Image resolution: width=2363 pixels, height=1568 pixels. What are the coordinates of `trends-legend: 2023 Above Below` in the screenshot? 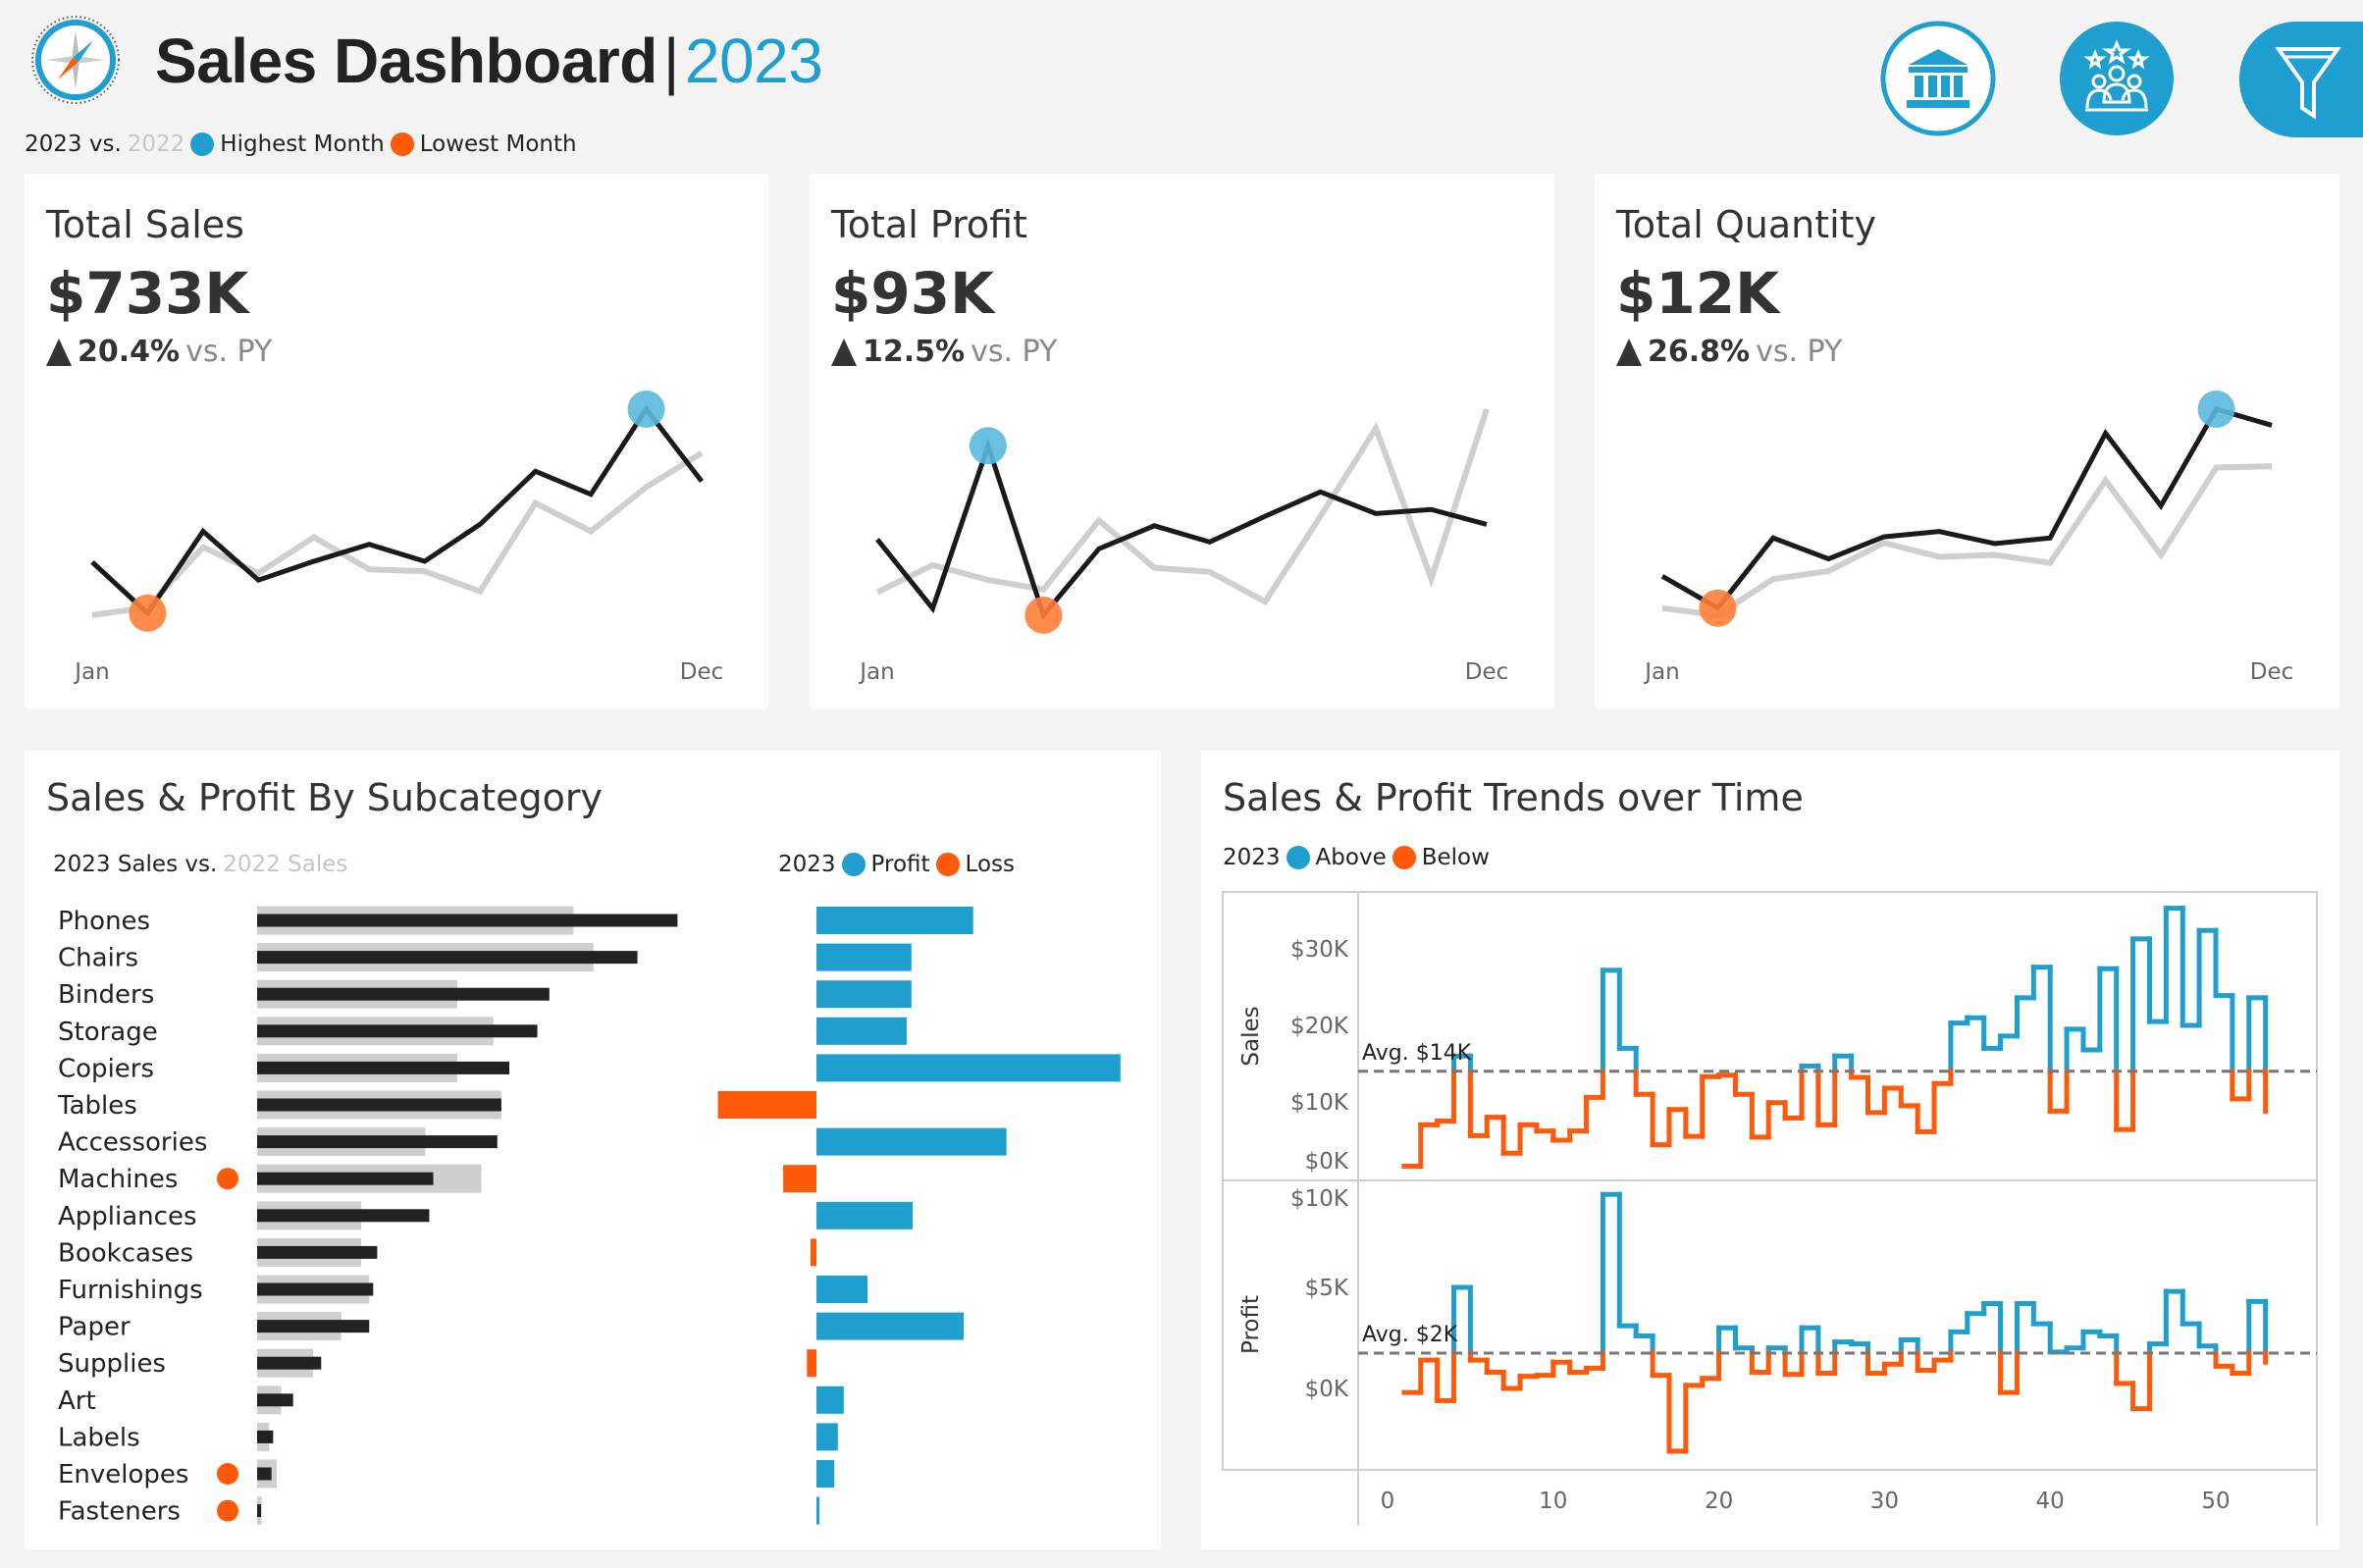 It's located at (1356, 858).